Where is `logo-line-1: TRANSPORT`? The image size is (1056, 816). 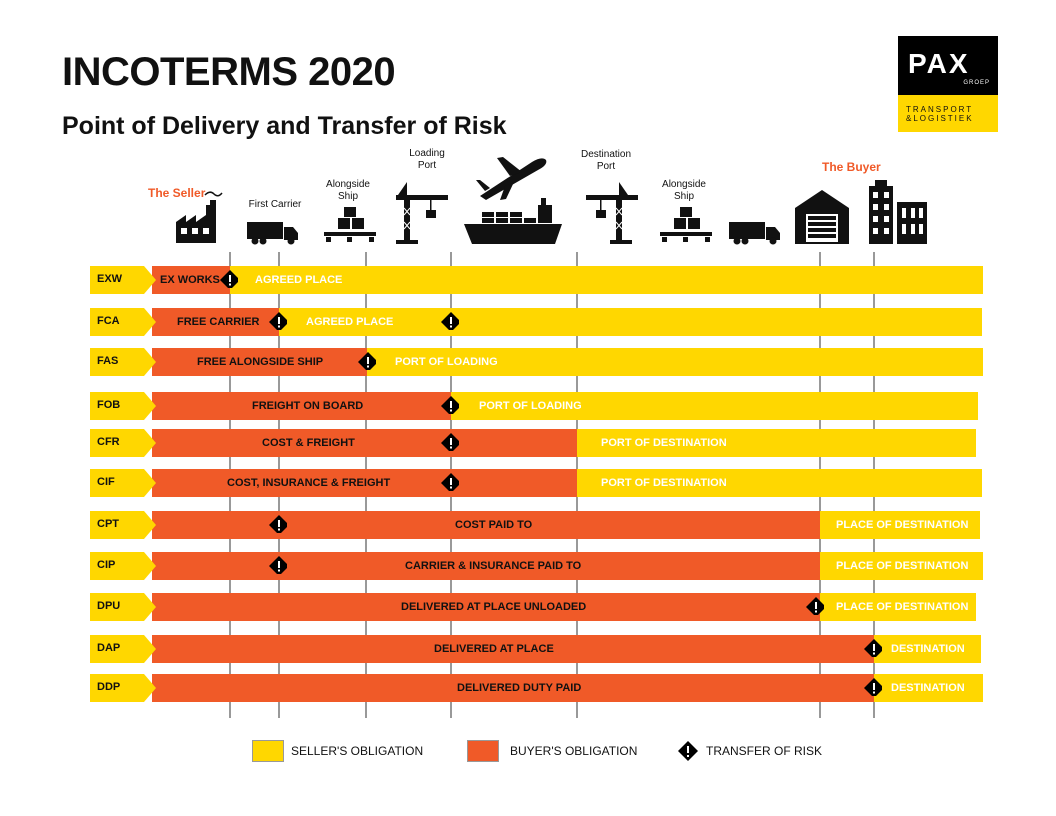 logo-line-1: TRANSPORT is located at coordinates (940, 109).